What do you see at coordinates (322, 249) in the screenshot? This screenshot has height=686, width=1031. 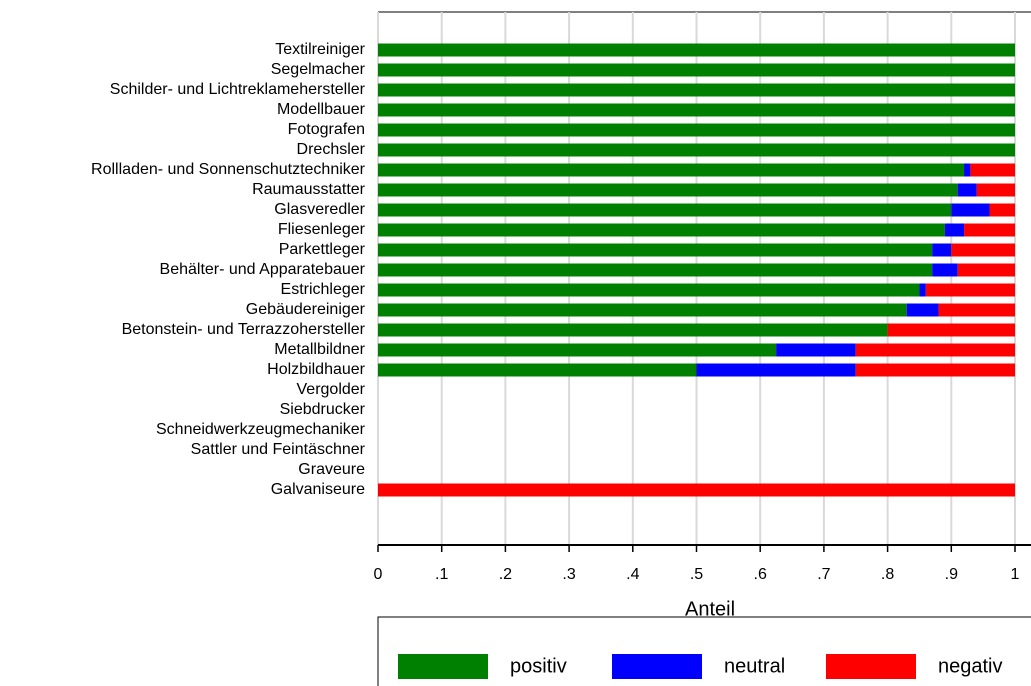 I see `y-tick-label: Parkettleger` at bounding box center [322, 249].